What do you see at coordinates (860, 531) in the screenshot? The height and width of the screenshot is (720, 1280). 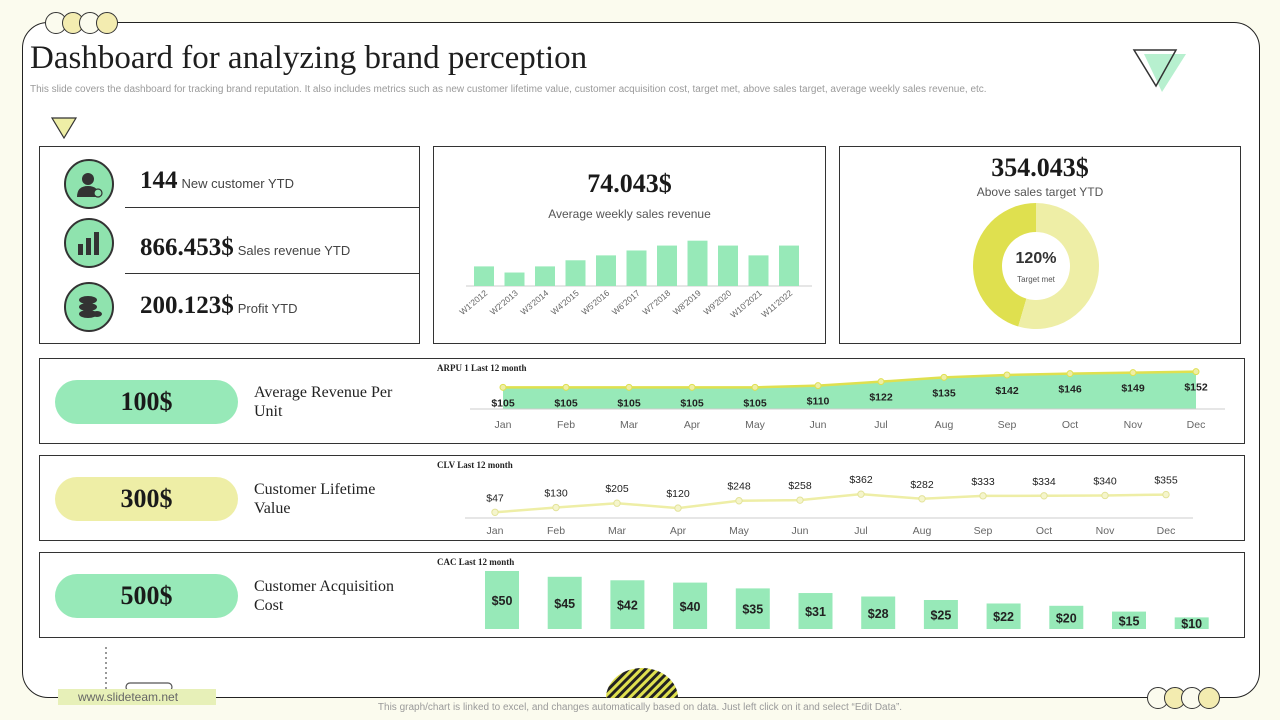 I see `x-tick-label: Jul` at bounding box center [860, 531].